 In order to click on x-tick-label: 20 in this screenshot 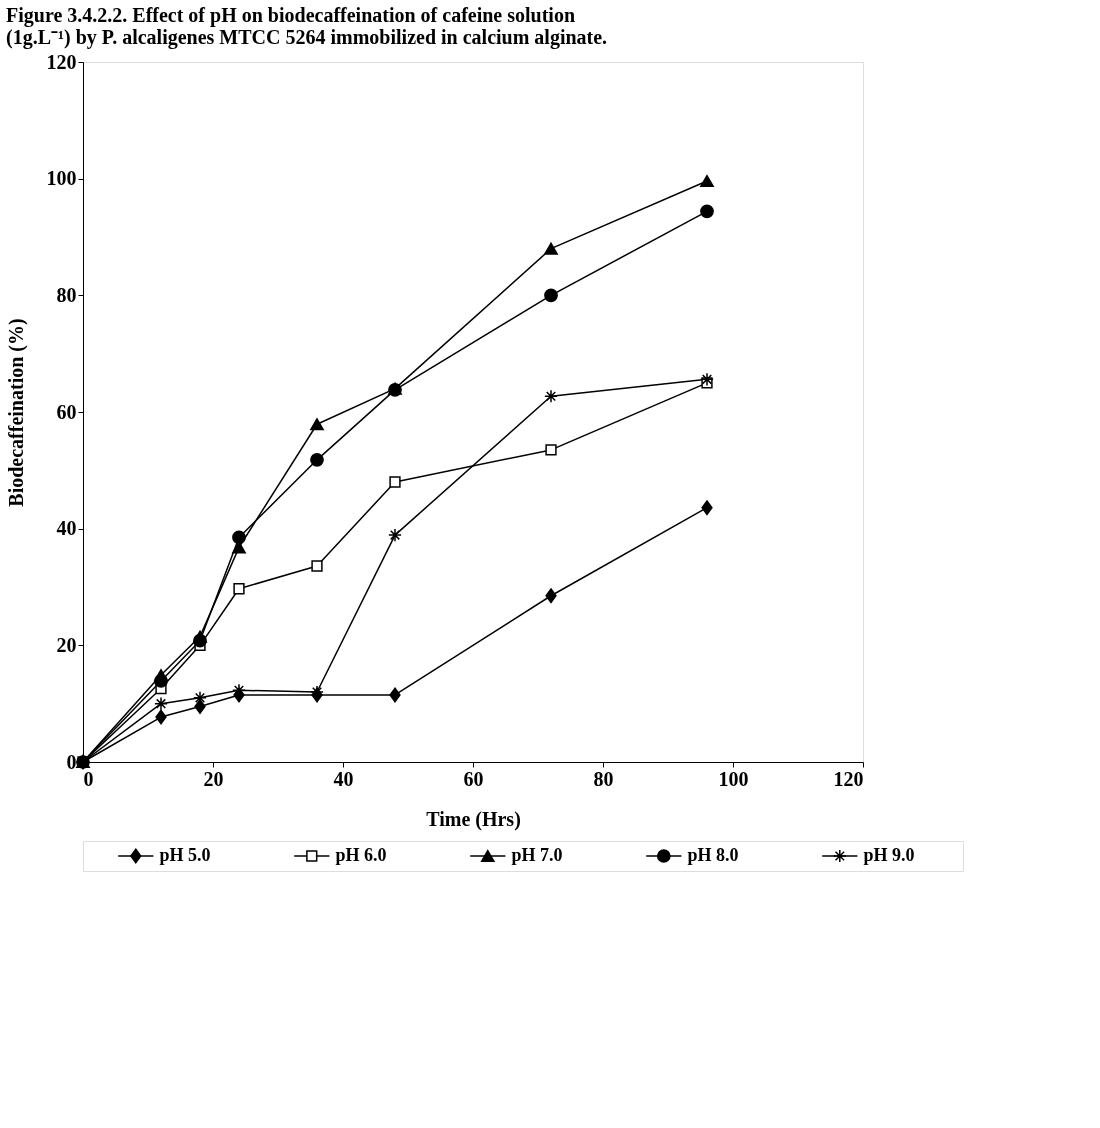, I will do `click(213, 778)`.